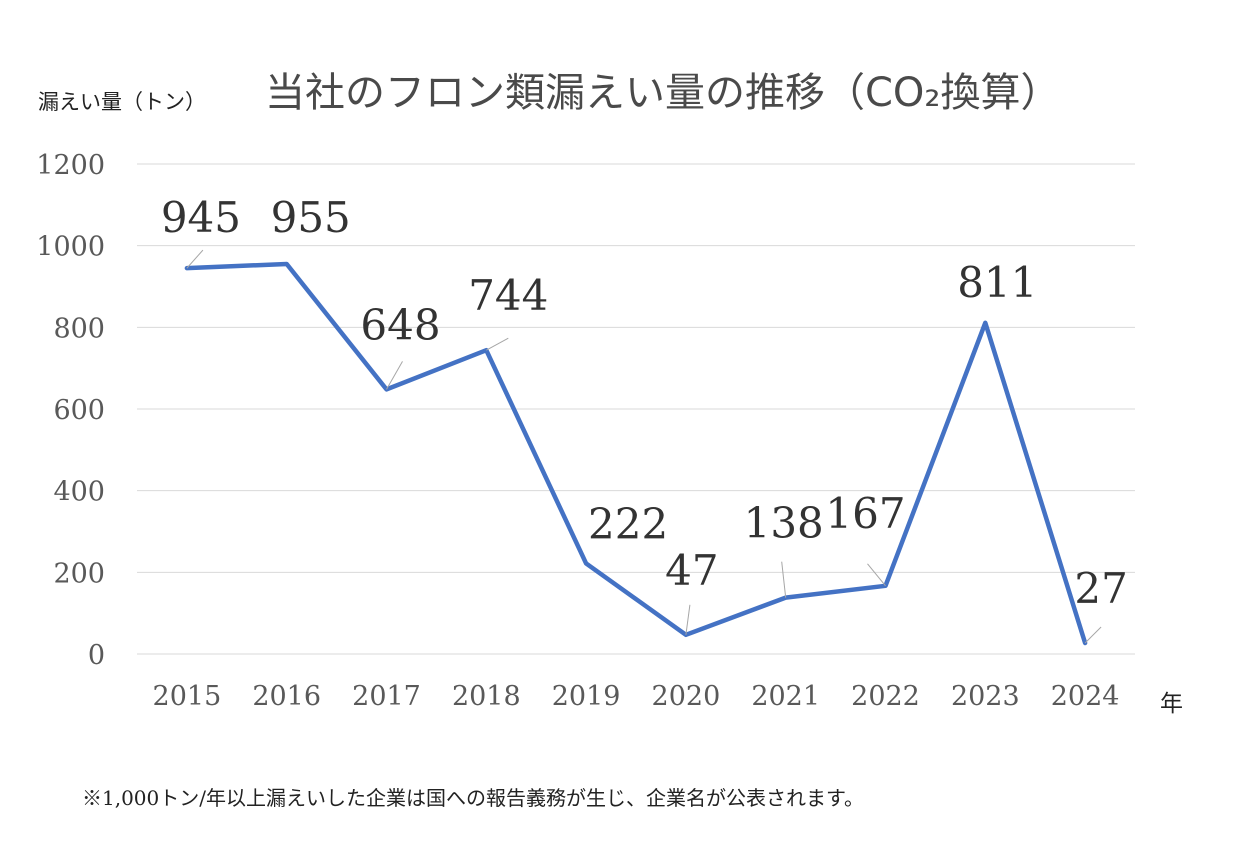  What do you see at coordinates (386, 696) in the screenshot?
I see `x-tick-label: 2017` at bounding box center [386, 696].